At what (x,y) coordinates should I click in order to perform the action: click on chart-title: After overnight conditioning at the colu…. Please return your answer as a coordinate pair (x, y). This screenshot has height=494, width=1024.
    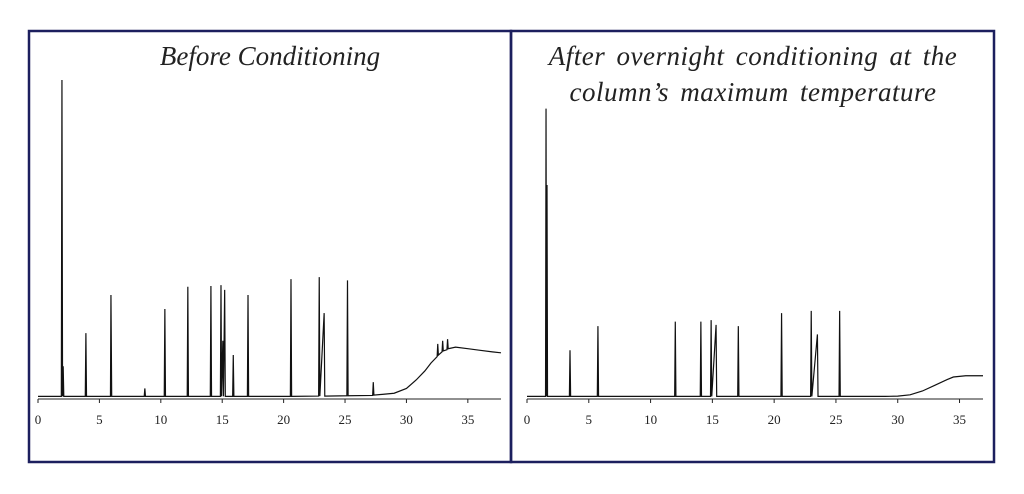
    Looking at the image, I should click on (753, 74).